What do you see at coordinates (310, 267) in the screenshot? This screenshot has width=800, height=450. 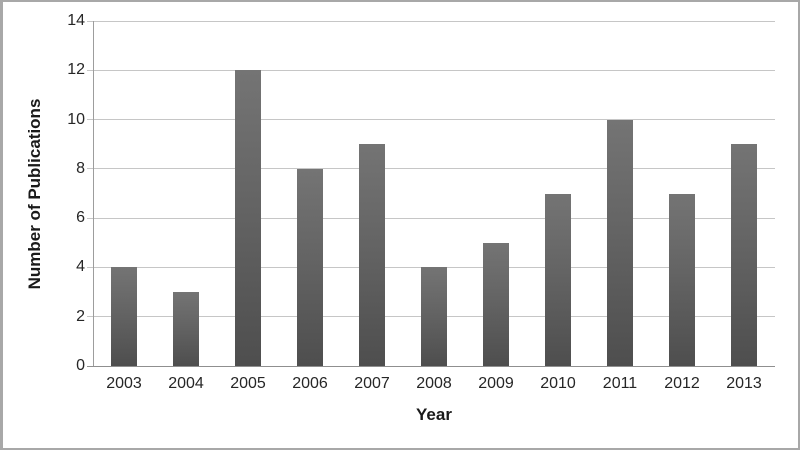 I see `bar-2006` at bounding box center [310, 267].